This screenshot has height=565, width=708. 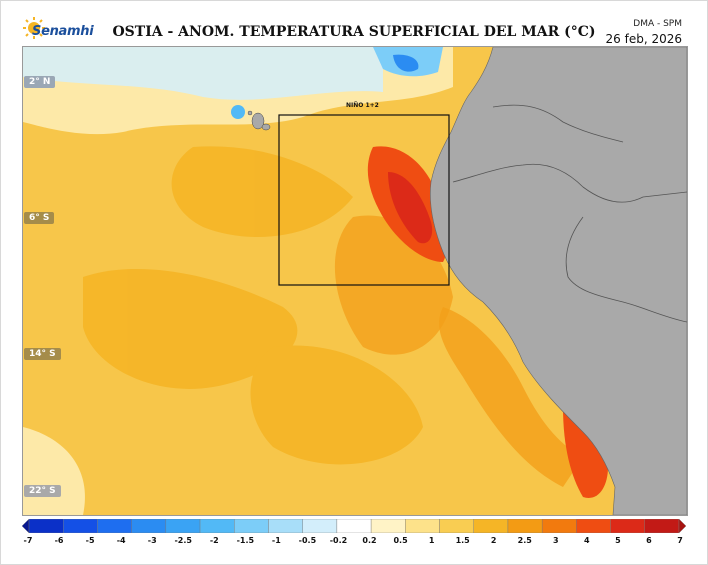 I want to click on senamhi-logo, so click(x=34, y=28).